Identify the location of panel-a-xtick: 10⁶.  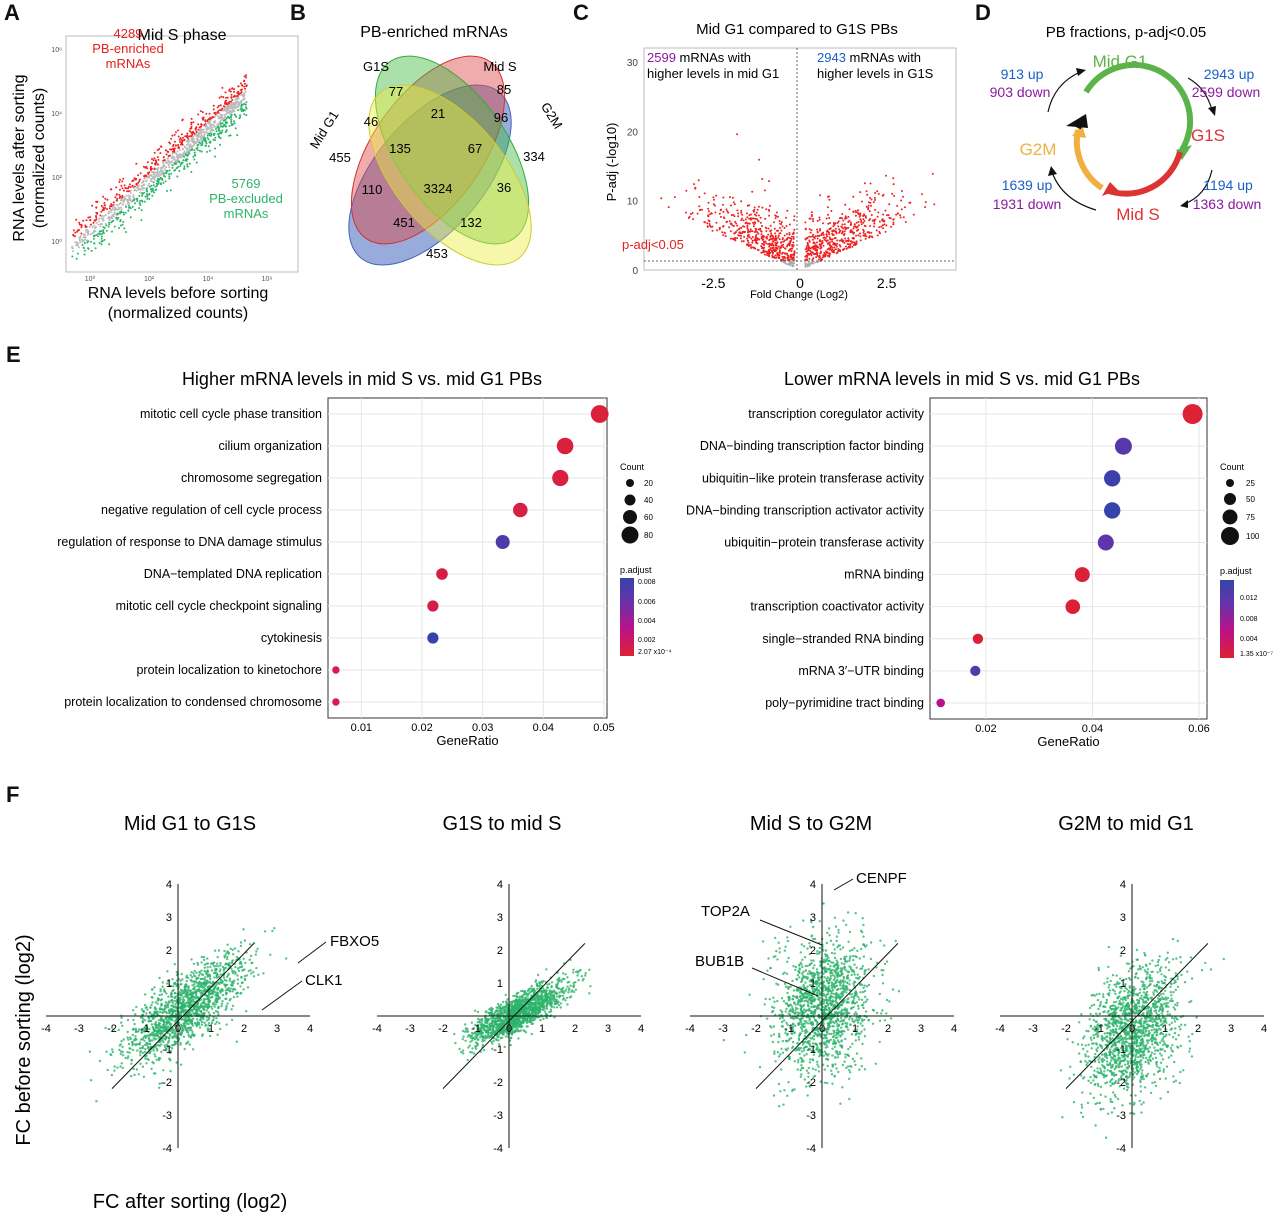
(267, 279).